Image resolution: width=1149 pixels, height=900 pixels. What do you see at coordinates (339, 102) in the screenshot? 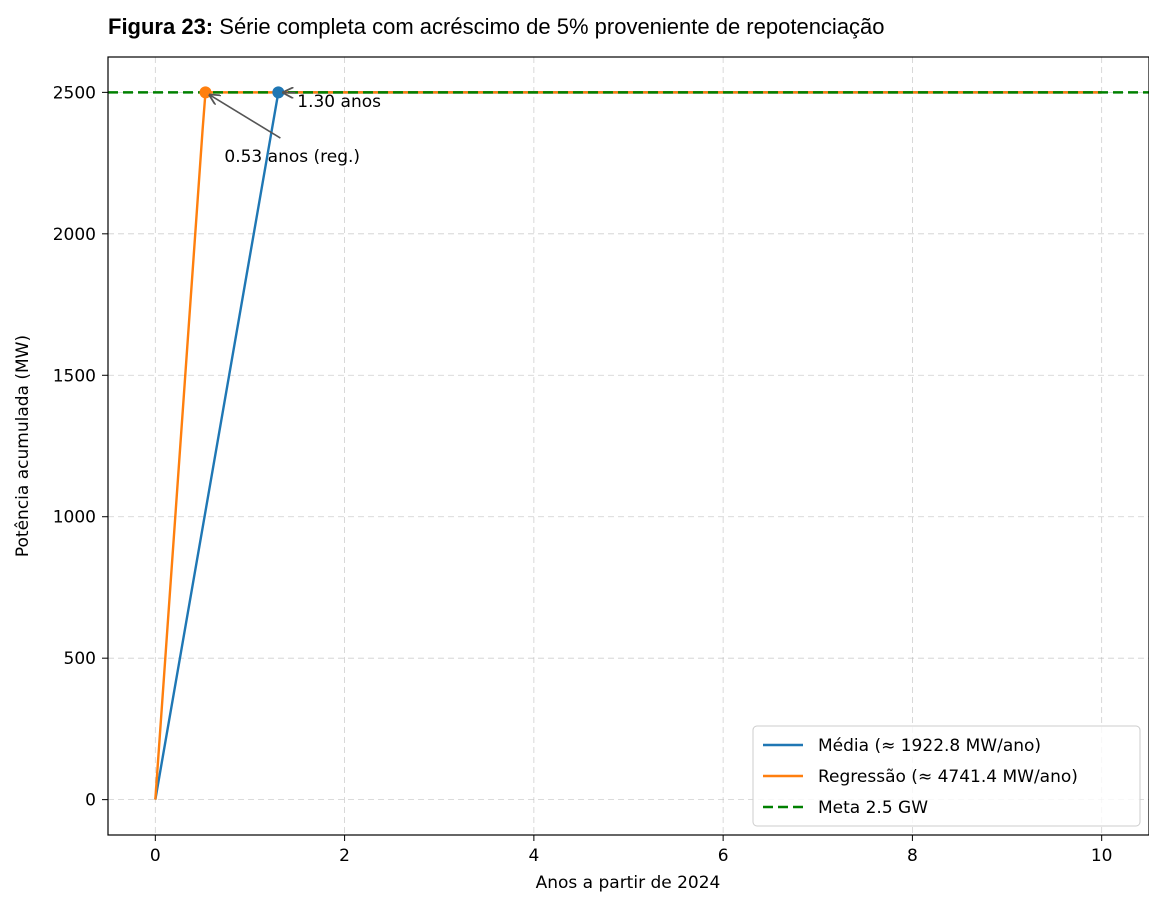
I see `annotation-label-0: 1.30 anos` at bounding box center [339, 102].